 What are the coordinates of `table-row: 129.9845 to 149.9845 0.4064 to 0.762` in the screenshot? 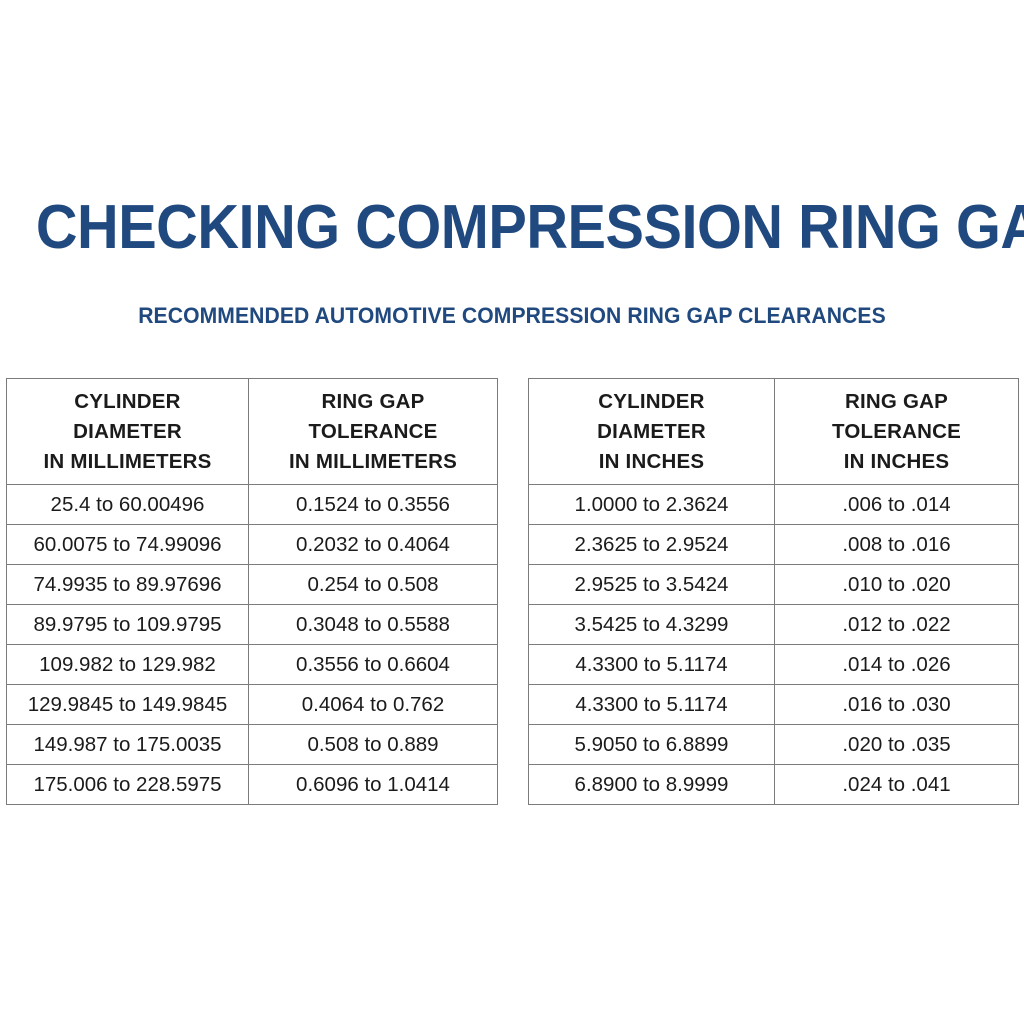 It's located at (252, 704).